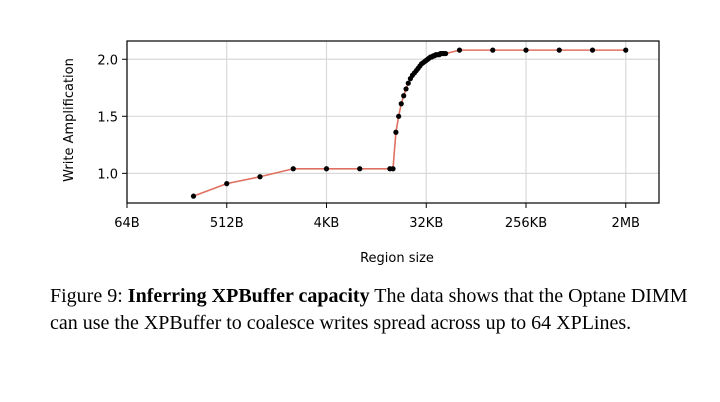 The image size is (720, 402). What do you see at coordinates (89, 296) in the screenshot?
I see `caption-prefix: Figure 9:` at bounding box center [89, 296].